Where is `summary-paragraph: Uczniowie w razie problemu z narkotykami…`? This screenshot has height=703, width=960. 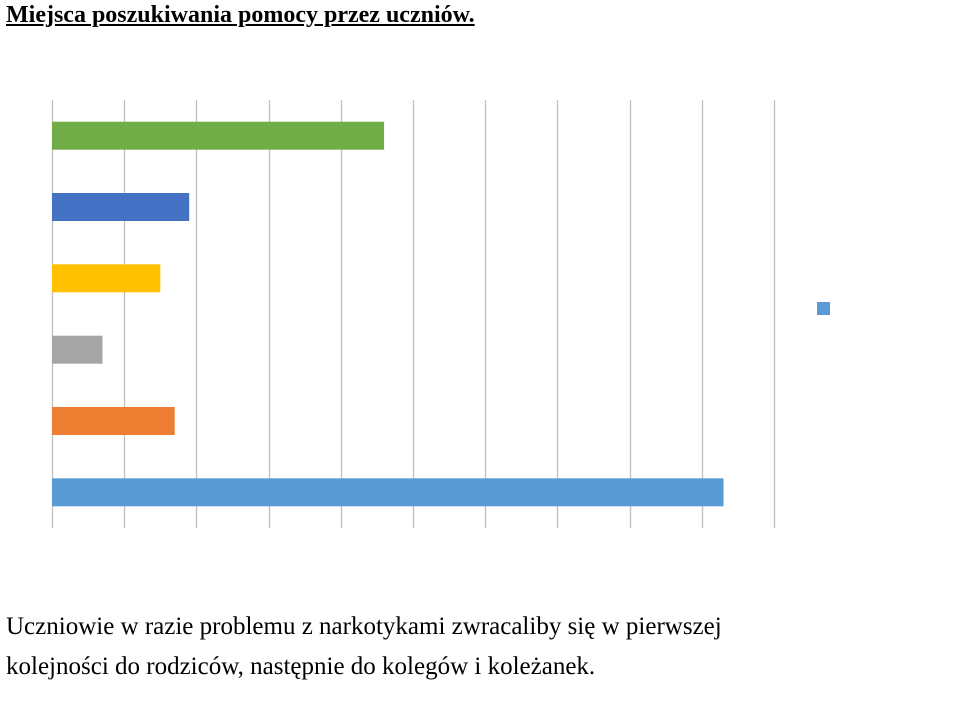 summary-paragraph: Uczniowie w razie problemu z narkotykami… is located at coordinates (483, 647).